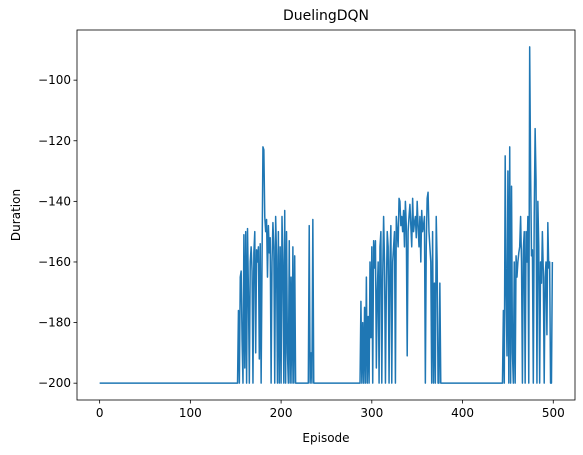 The height and width of the screenshot is (455, 583). Describe the element at coordinates (325, 438) in the screenshot. I see `x-axis-label: Episode` at that location.